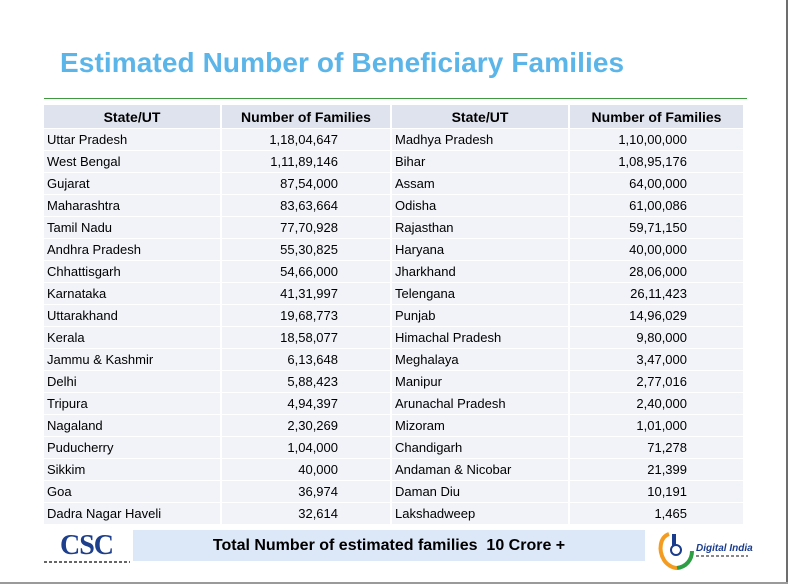 Image resolution: width=788 pixels, height=584 pixels. I want to click on state-cell: Assam, so click(481, 184).